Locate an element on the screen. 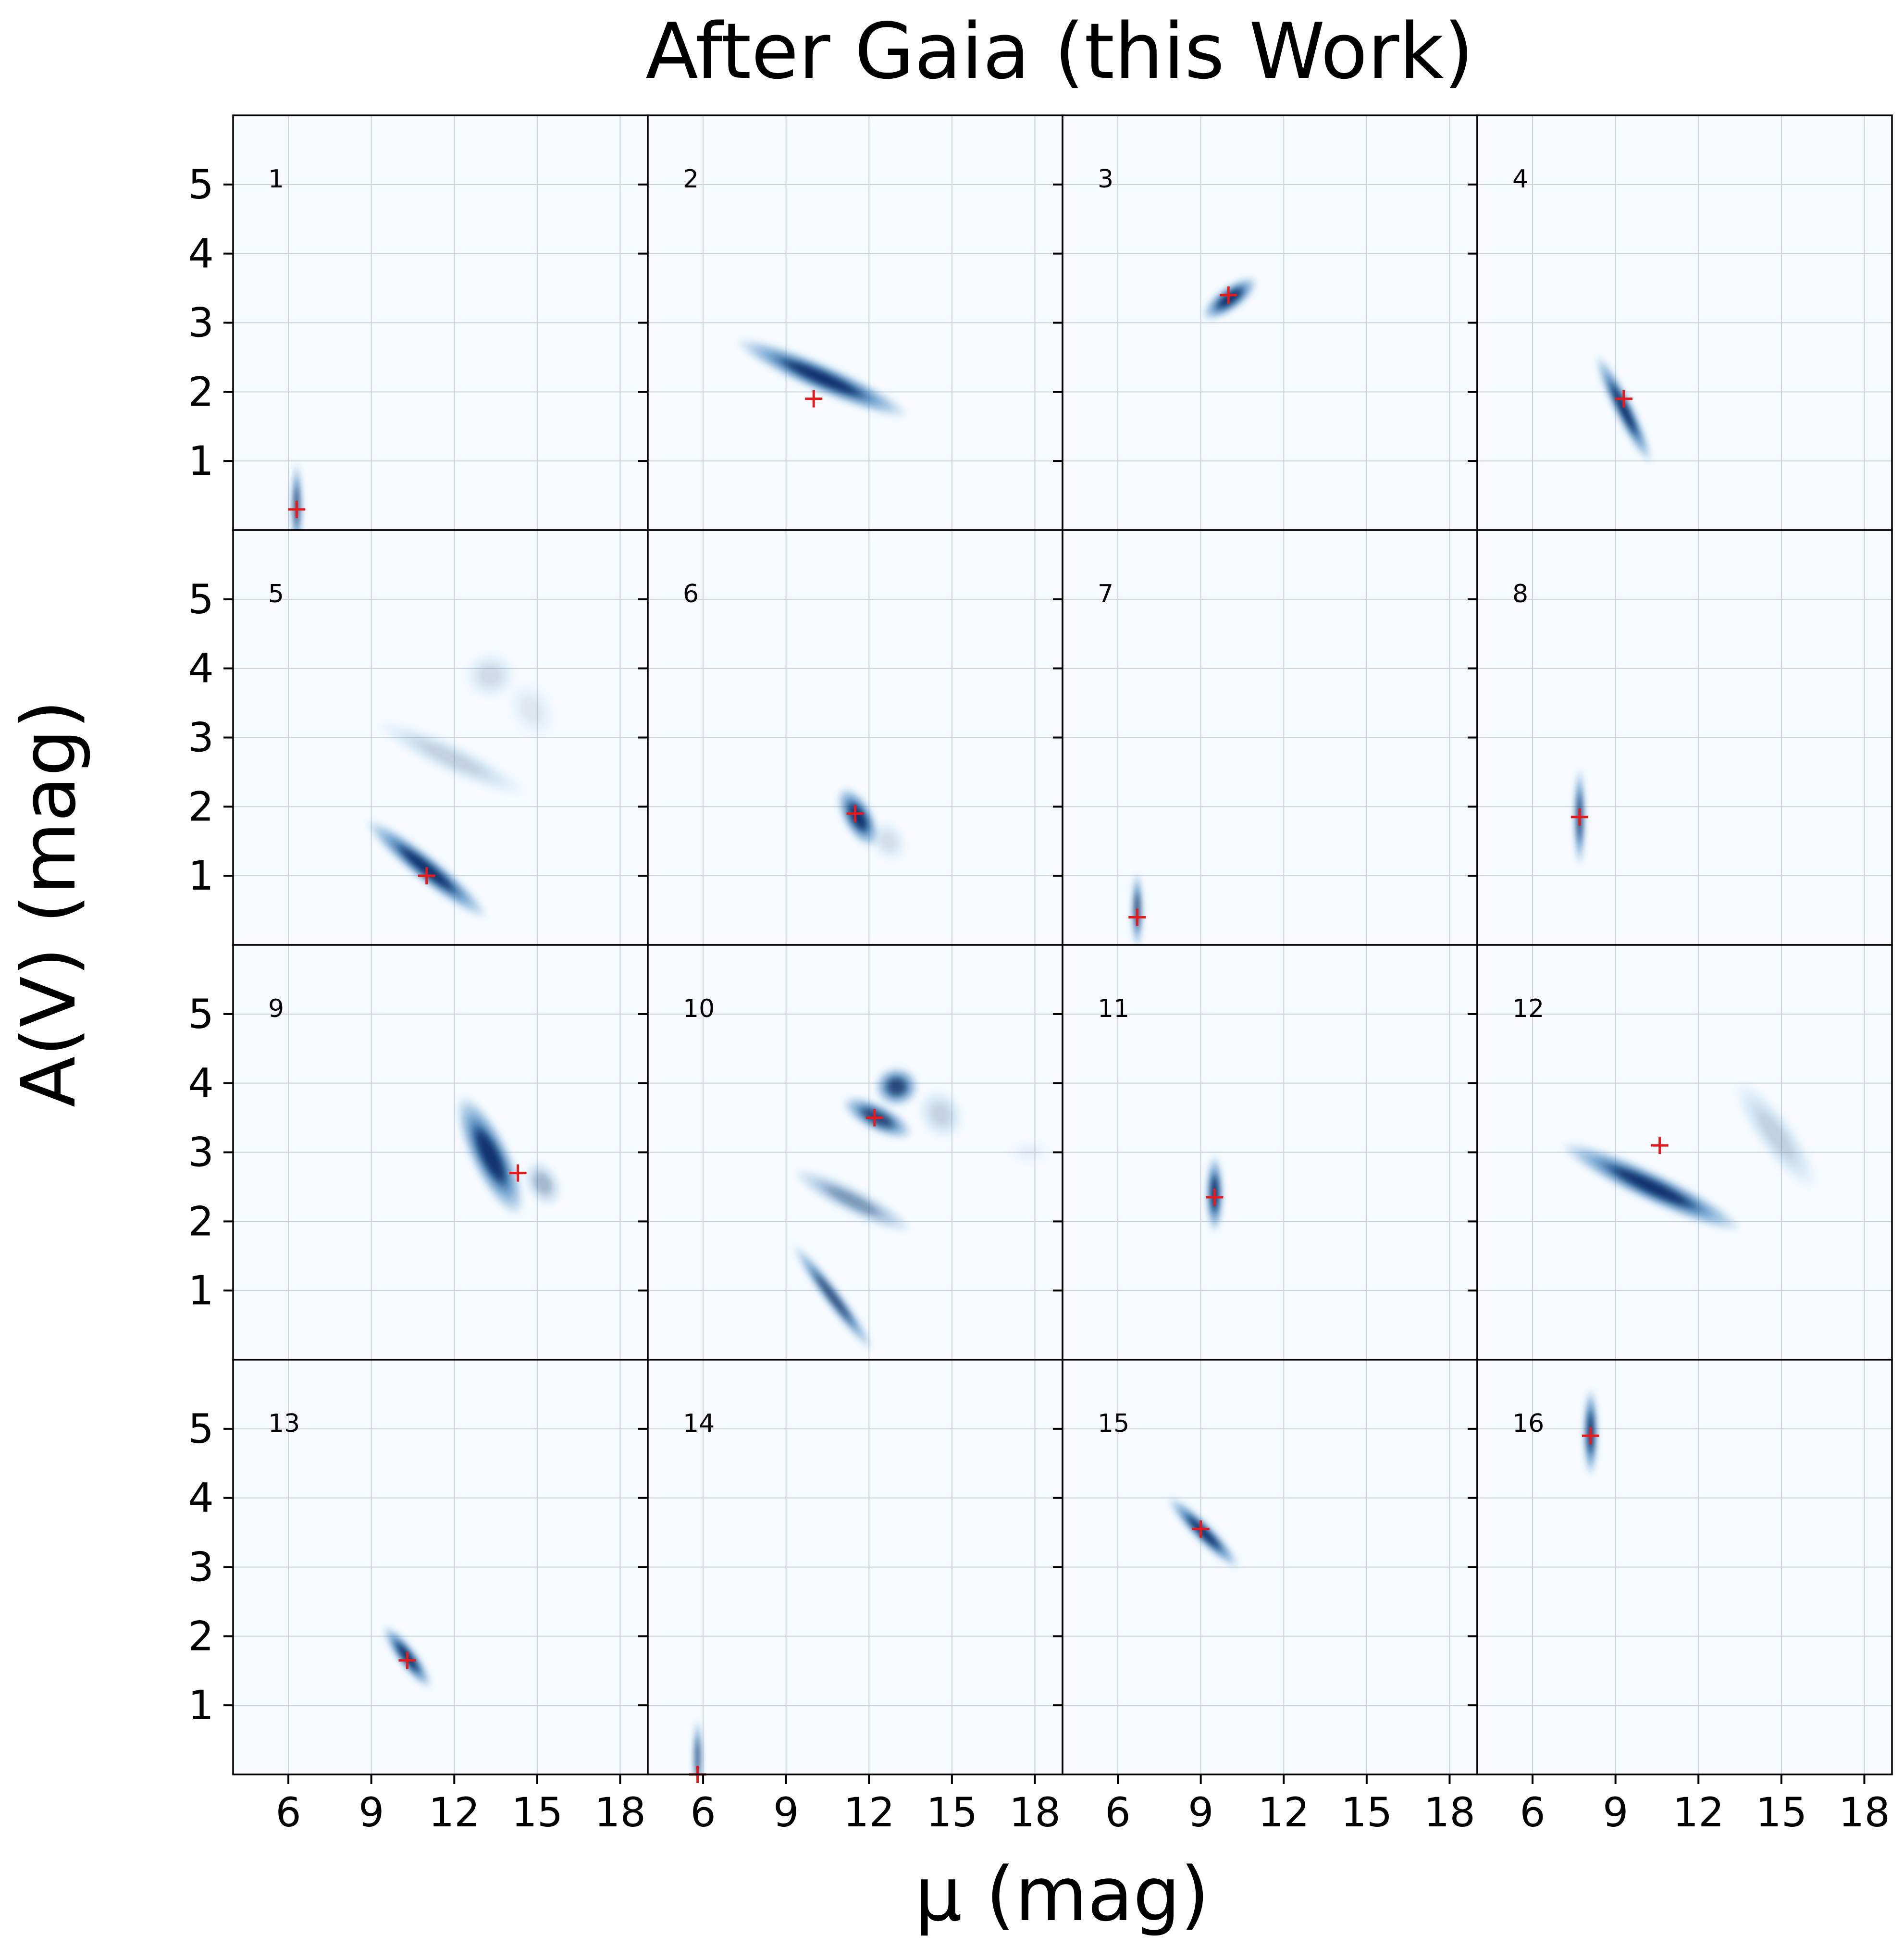 The height and width of the screenshot is (1947, 1904). panel-1: 1 1 2 3 4 5 is located at coordinates (418, 327).